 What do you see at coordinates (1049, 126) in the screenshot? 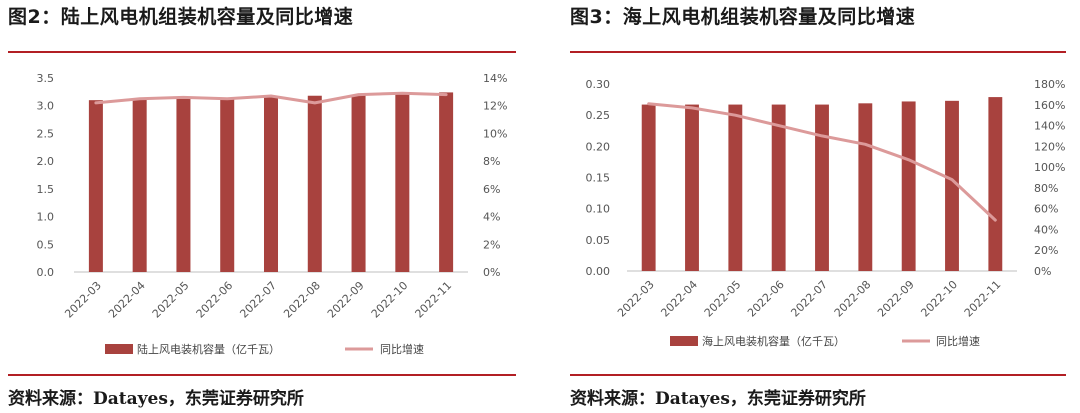
I see `y-right-tick-label: 140%` at bounding box center [1049, 126].